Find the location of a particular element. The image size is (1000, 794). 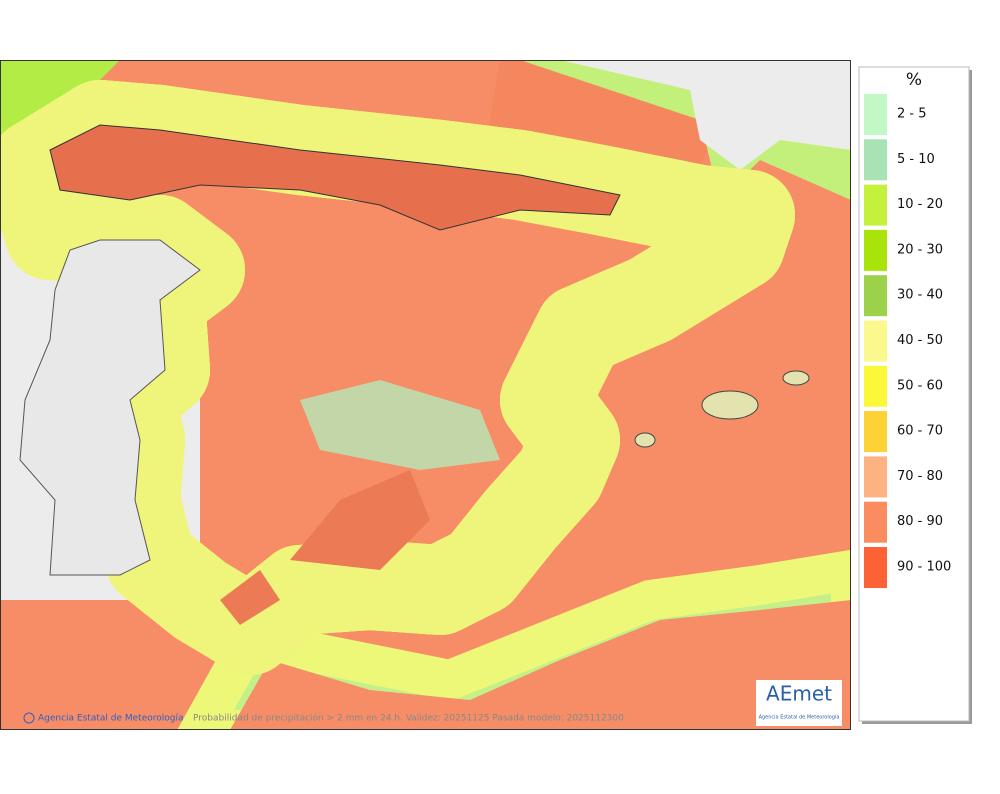

legend-title: % is located at coordinates (914, 80).